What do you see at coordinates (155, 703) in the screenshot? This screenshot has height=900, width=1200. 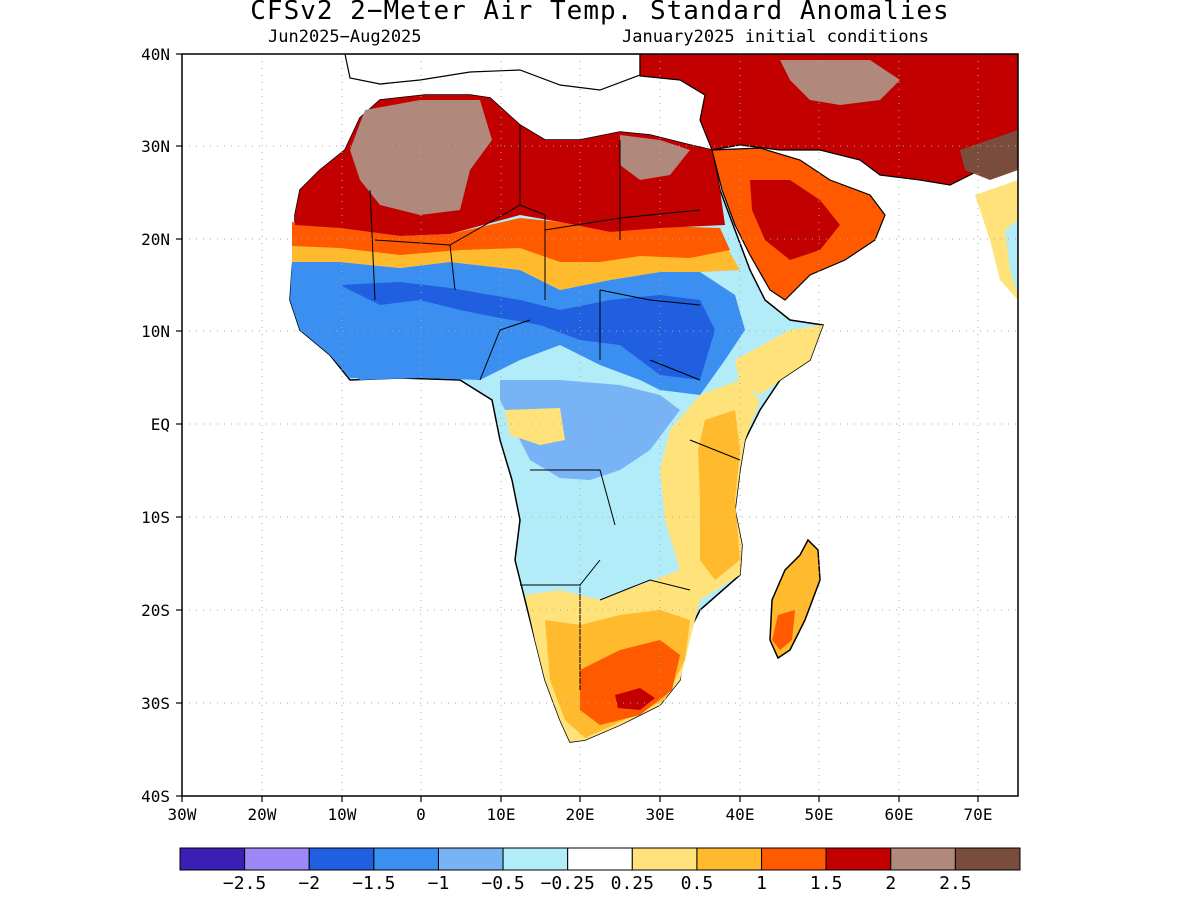 I see `lat-label-30s: 30S` at bounding box center [155, 703].